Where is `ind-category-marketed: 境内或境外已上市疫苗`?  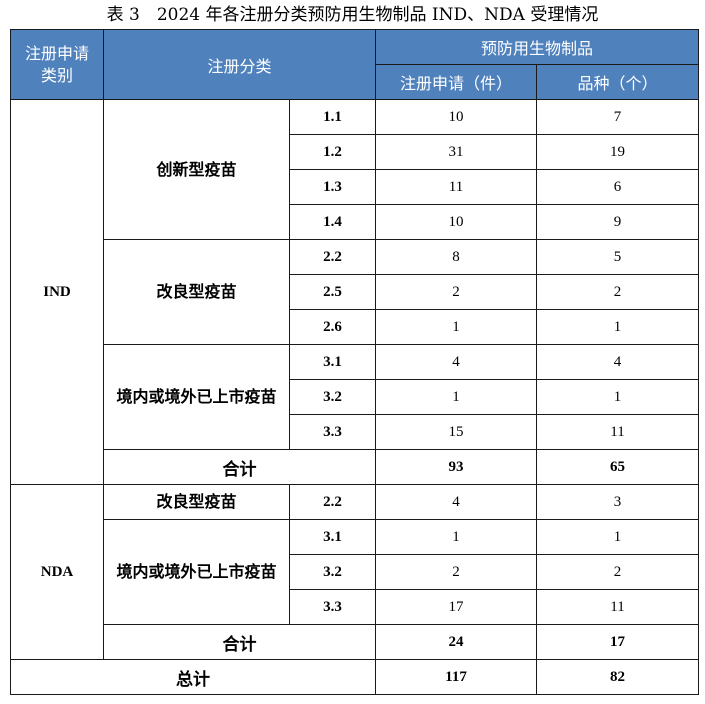 ind-category-marketed: 境内或境外已上市疫苗 is located at coordinates (196, 397).